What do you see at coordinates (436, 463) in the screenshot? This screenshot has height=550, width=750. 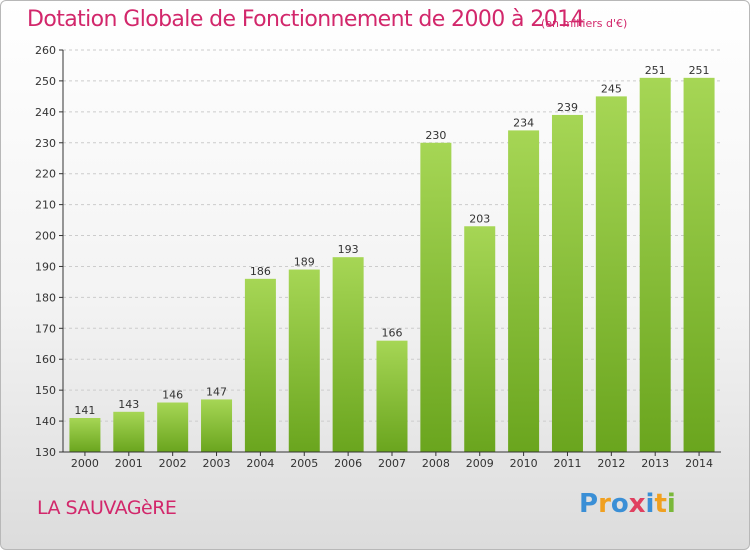 I see `x-tick-label: 2008` at bounding box center [436, 463].